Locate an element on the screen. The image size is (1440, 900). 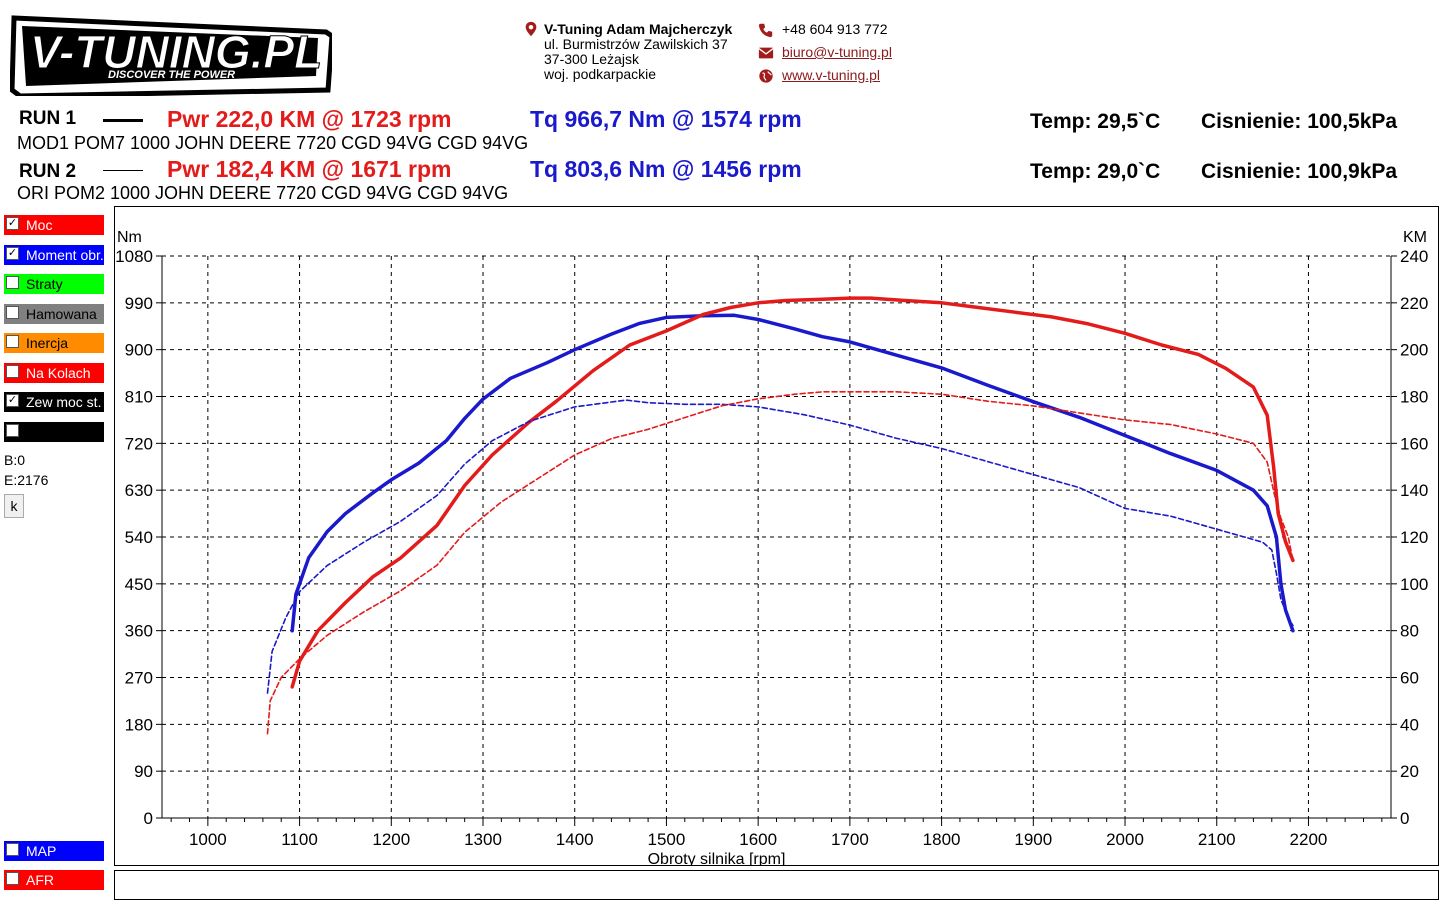
run1-line-sample is located at coordinates (123, 120).